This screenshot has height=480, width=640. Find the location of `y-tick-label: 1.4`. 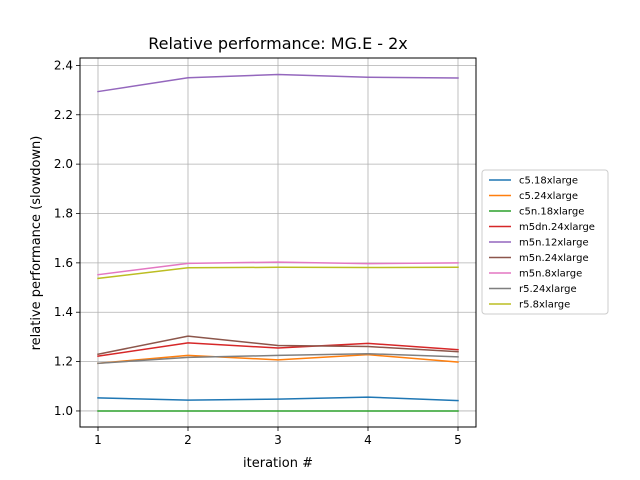

y-tick-label: 1.4 is located at coordinates (63, 312).